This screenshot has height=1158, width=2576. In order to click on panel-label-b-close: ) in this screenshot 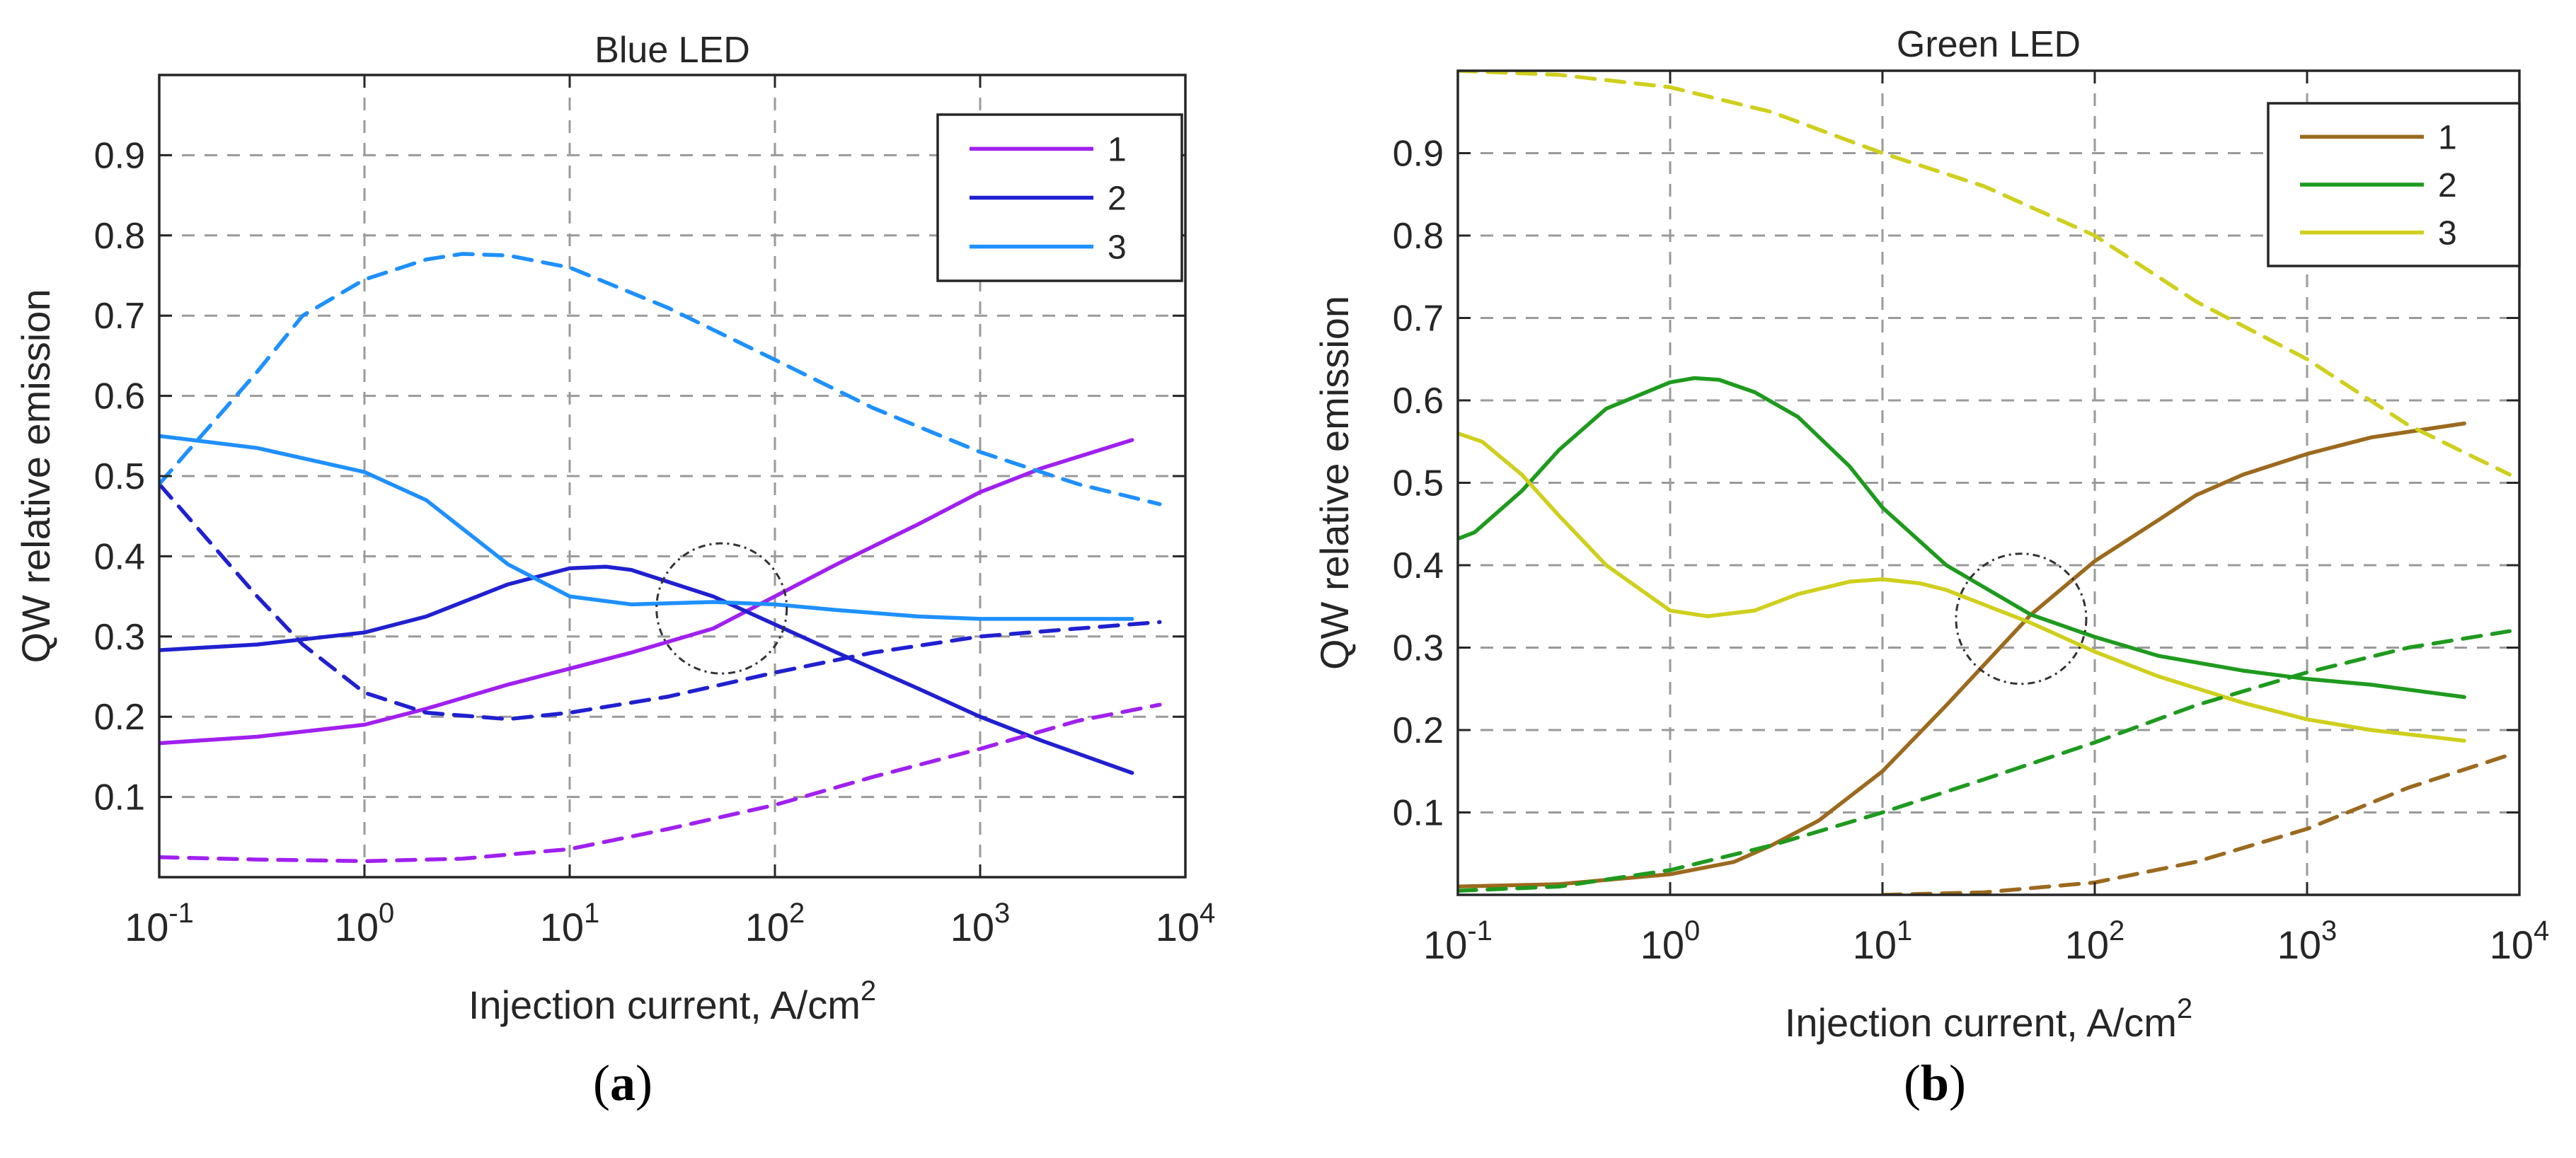, I will do `click(1958, 1083)`.